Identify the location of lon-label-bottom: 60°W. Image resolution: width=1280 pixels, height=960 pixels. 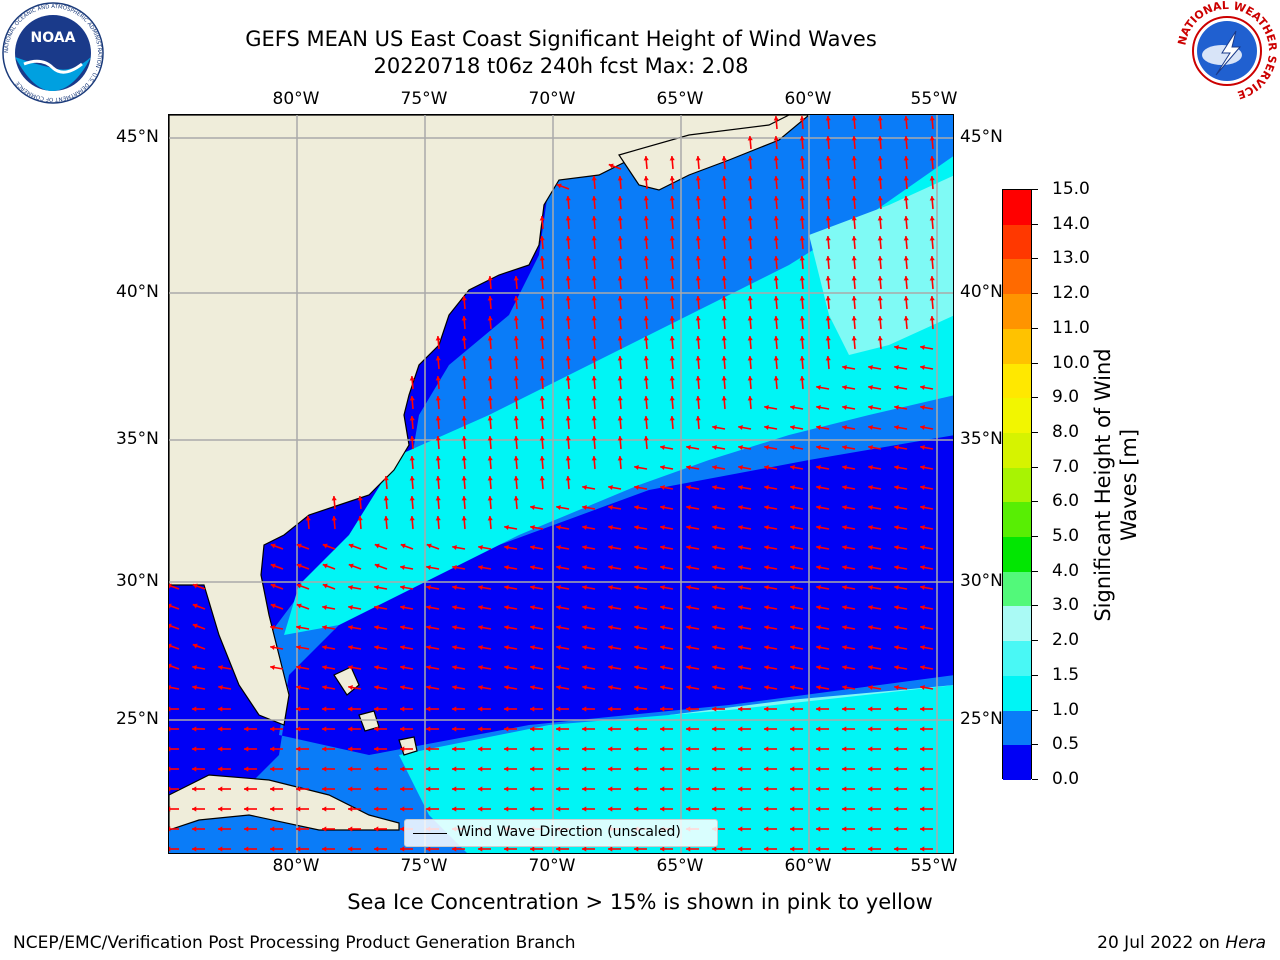
(808, 866).